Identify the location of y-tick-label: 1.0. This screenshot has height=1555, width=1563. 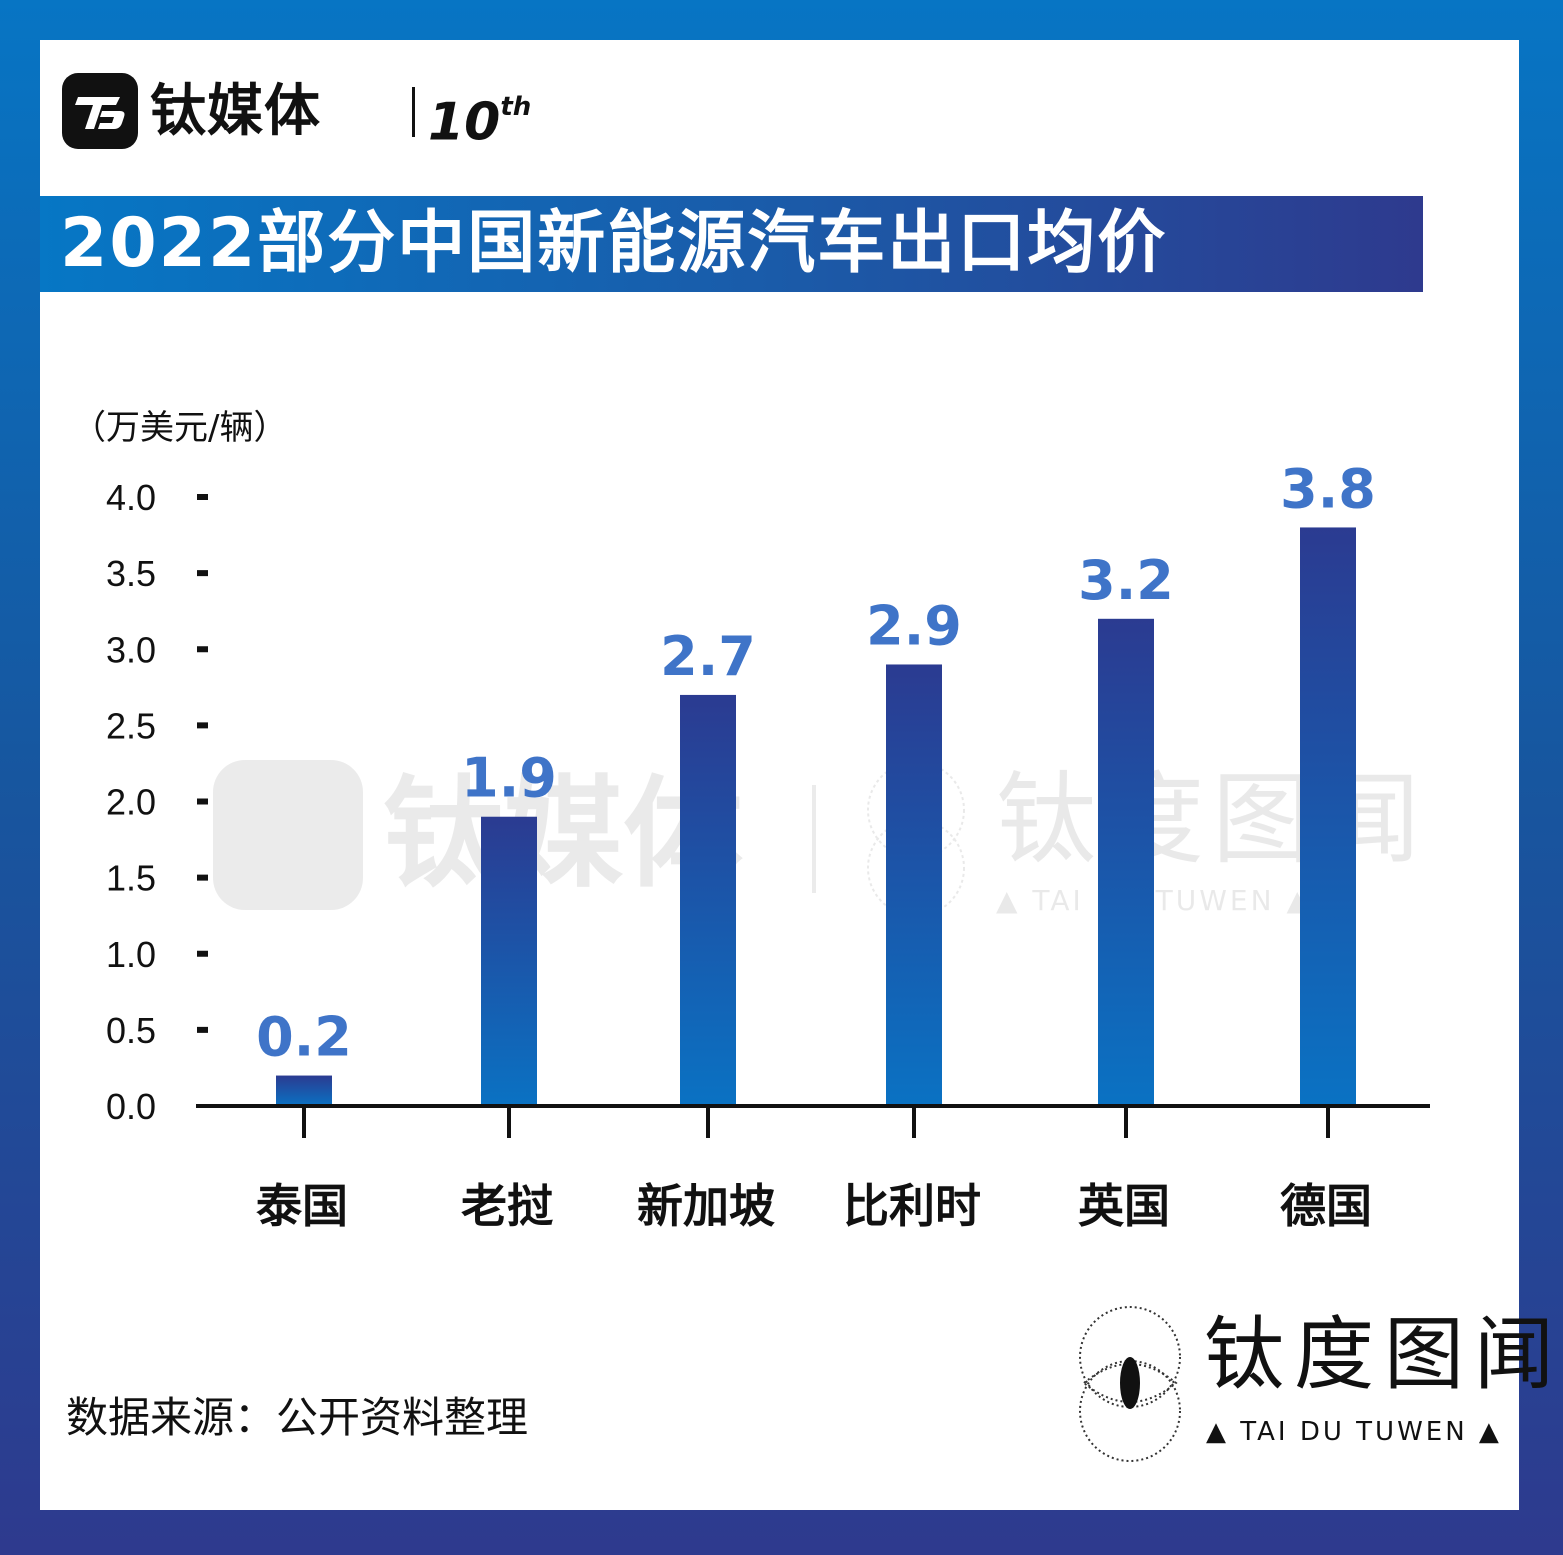
(131, 954).